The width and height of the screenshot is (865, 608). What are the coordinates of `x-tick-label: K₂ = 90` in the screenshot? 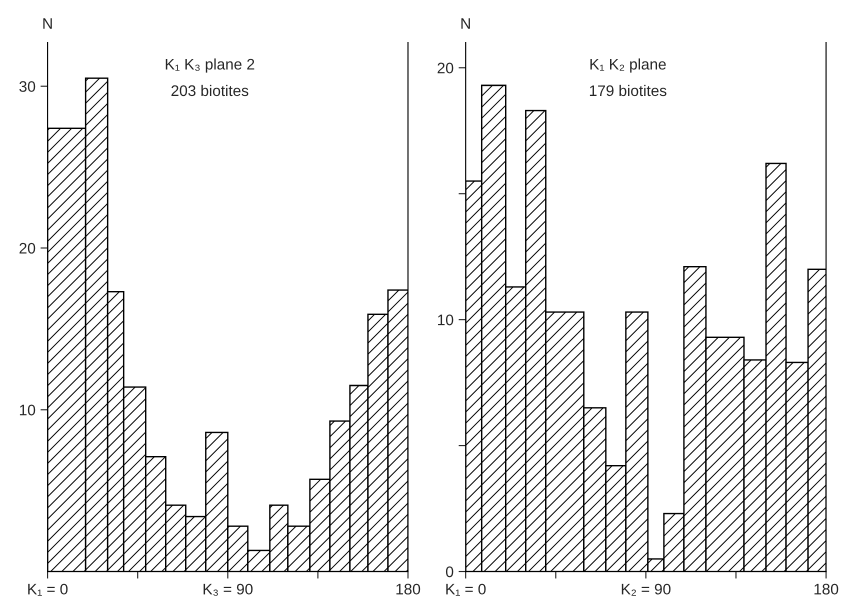 It's located at (646, 590).